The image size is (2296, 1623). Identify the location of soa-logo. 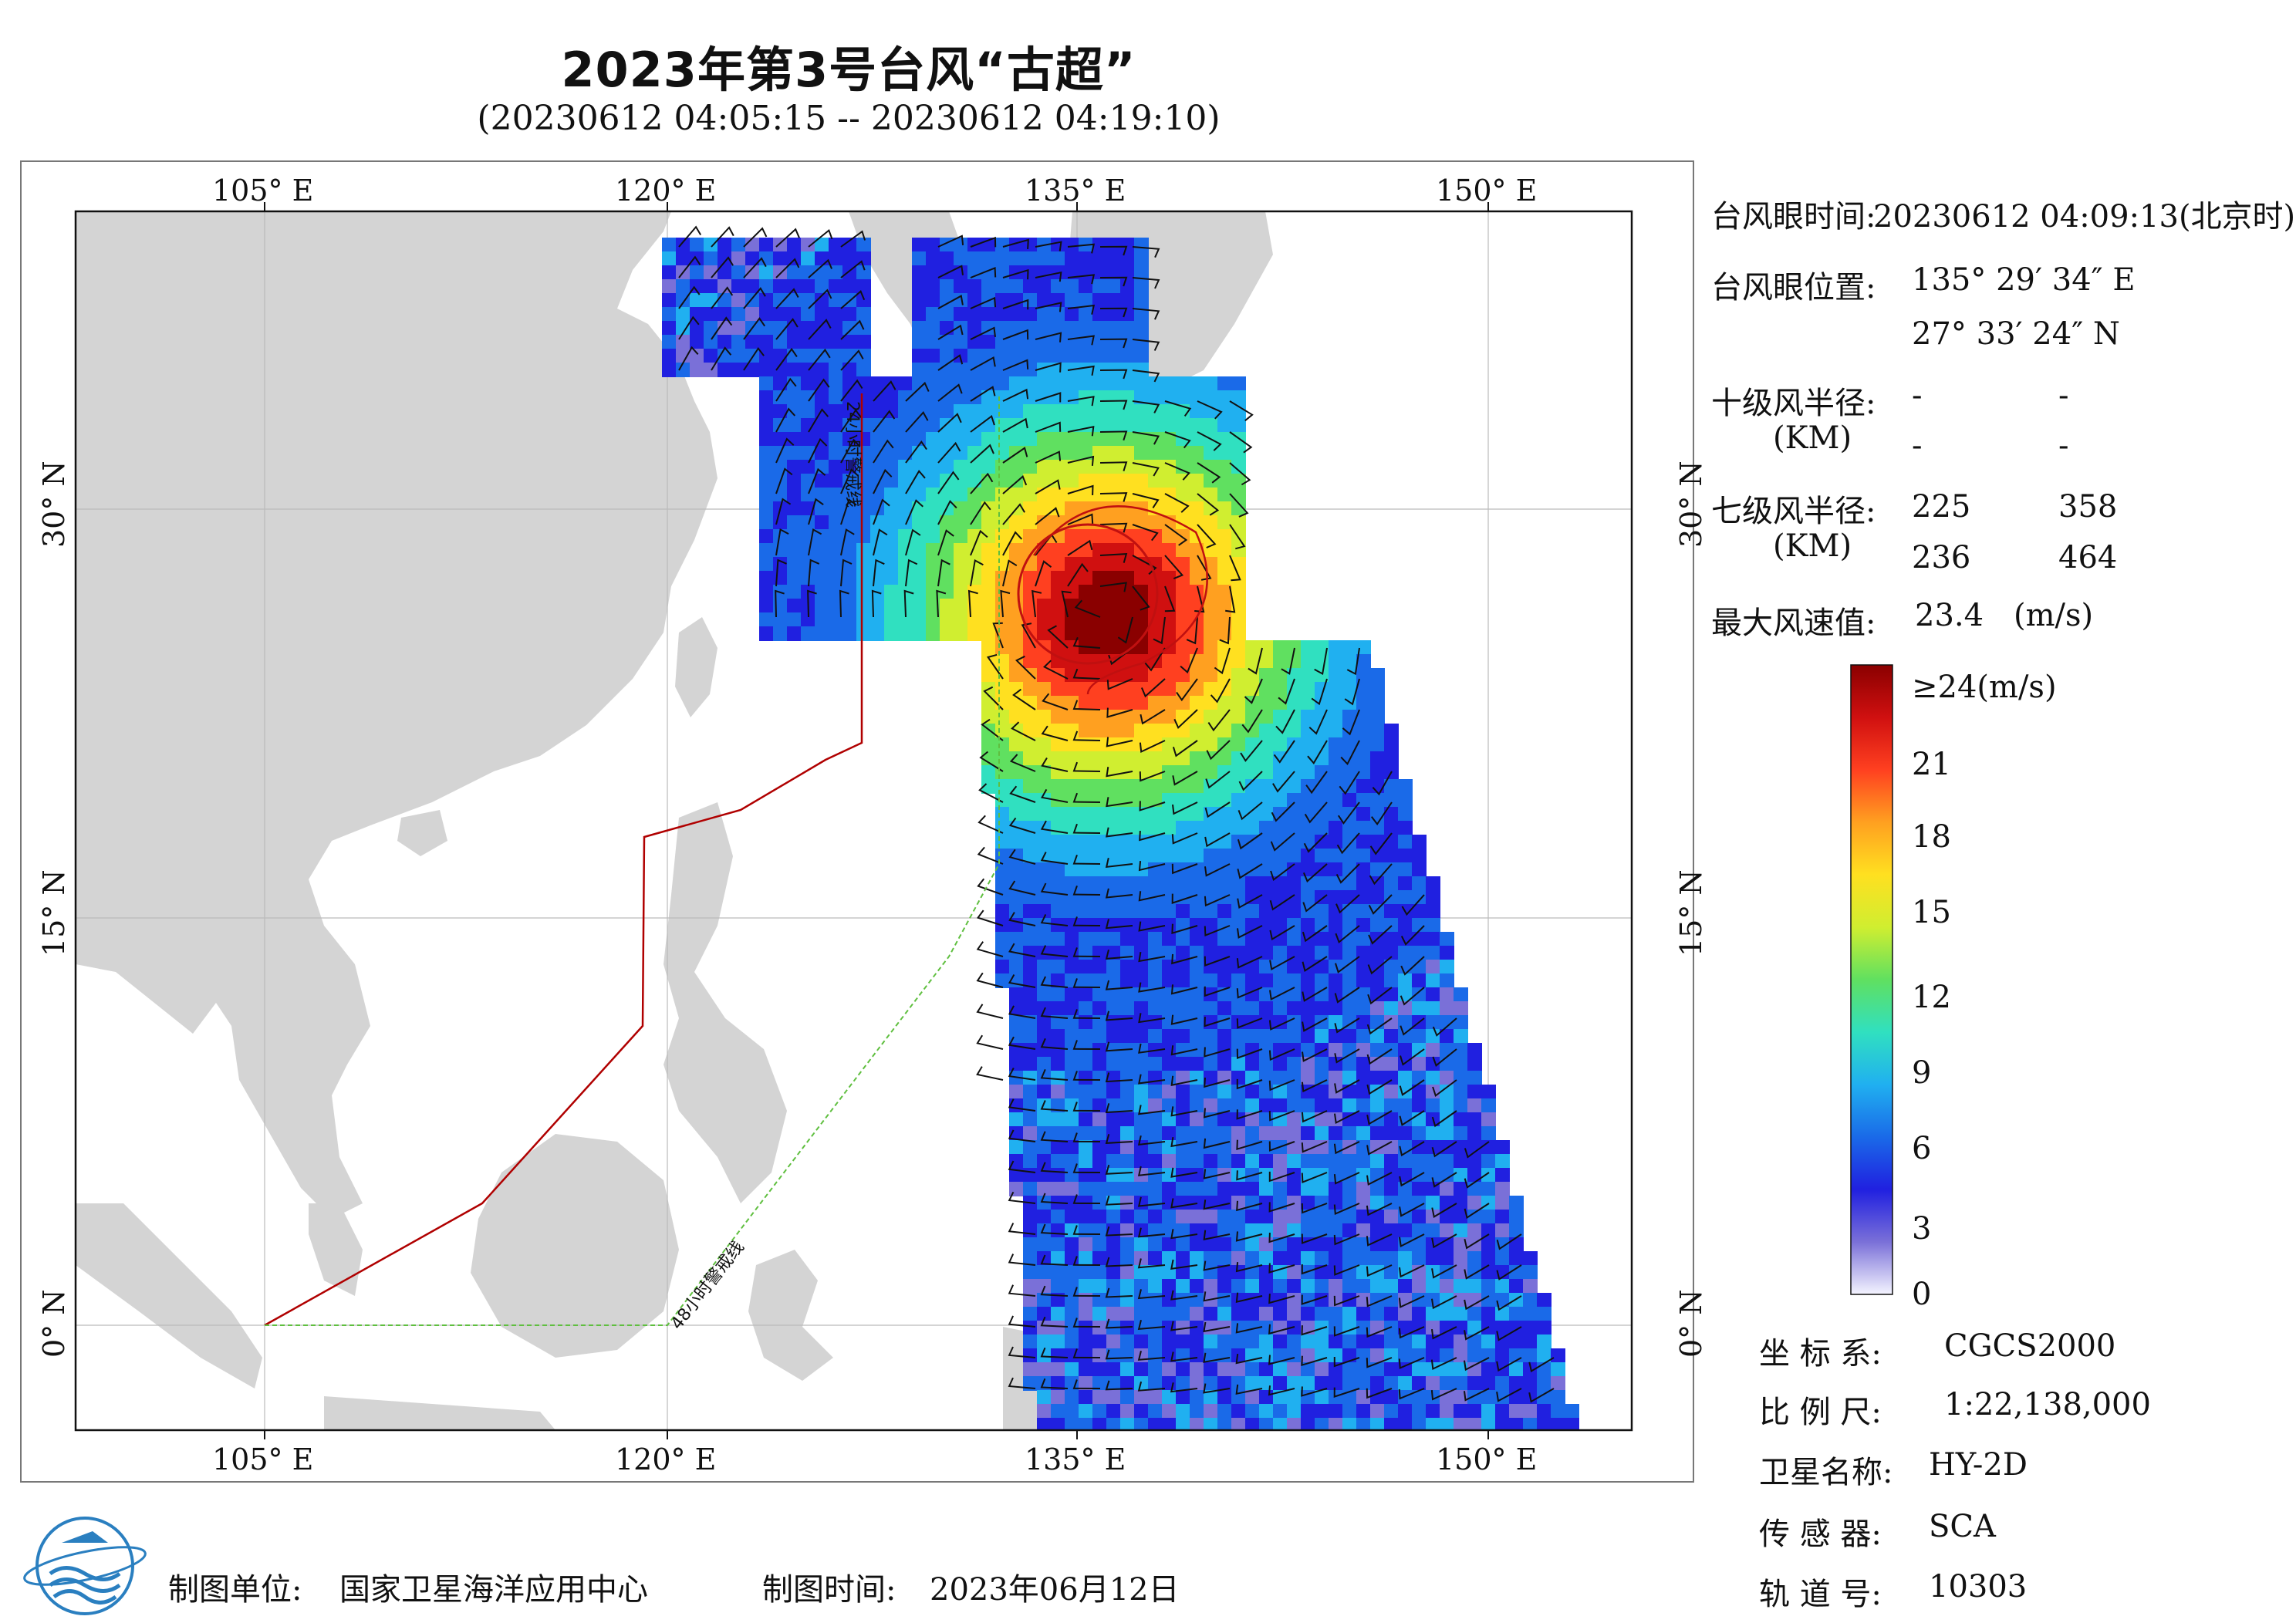
(85, 1566).